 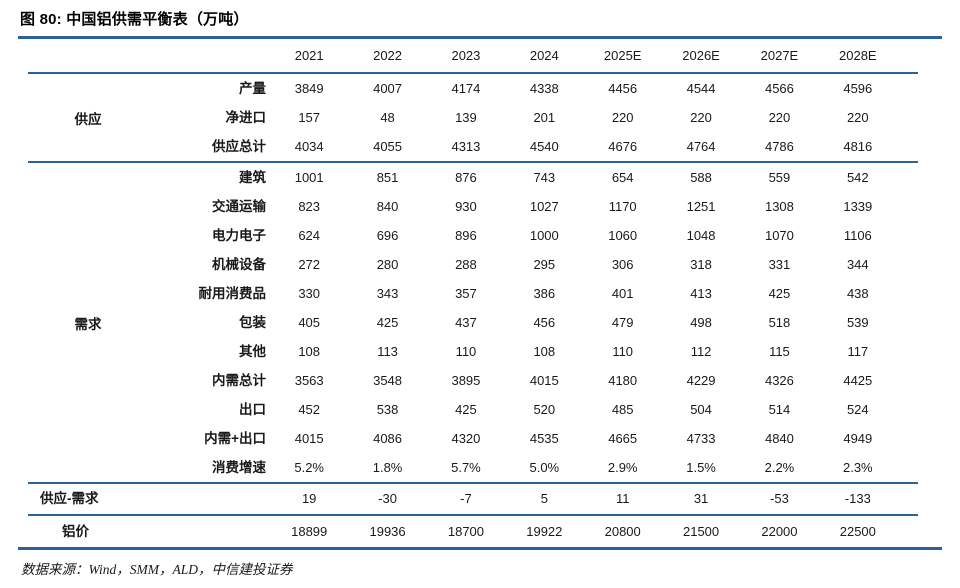 What do you see at coordinates (701, 380) in the screenshot?
I see `table-cell: 4229` at bounding box center [701, 380].